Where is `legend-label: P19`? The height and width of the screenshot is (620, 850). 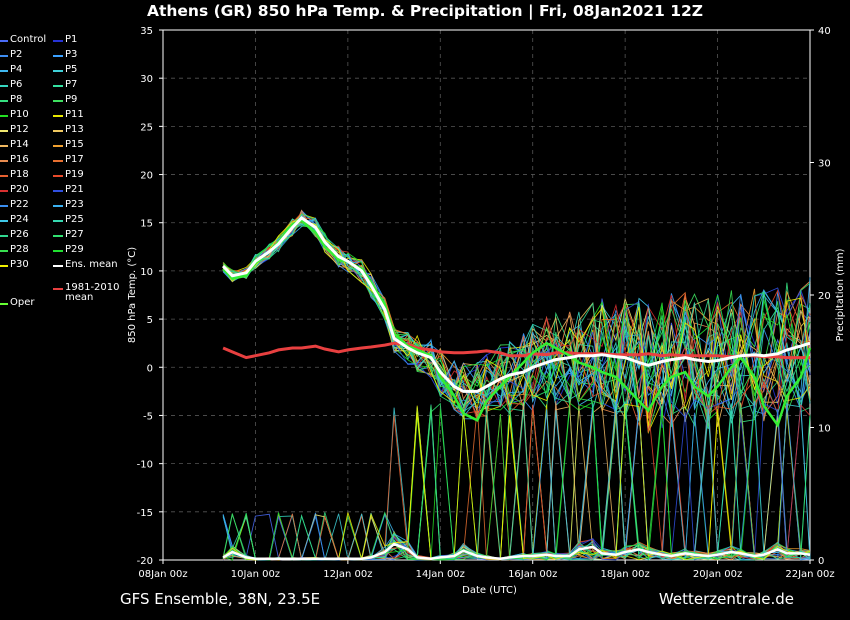 legend-label: P19 is located at coordinates (74, 174).